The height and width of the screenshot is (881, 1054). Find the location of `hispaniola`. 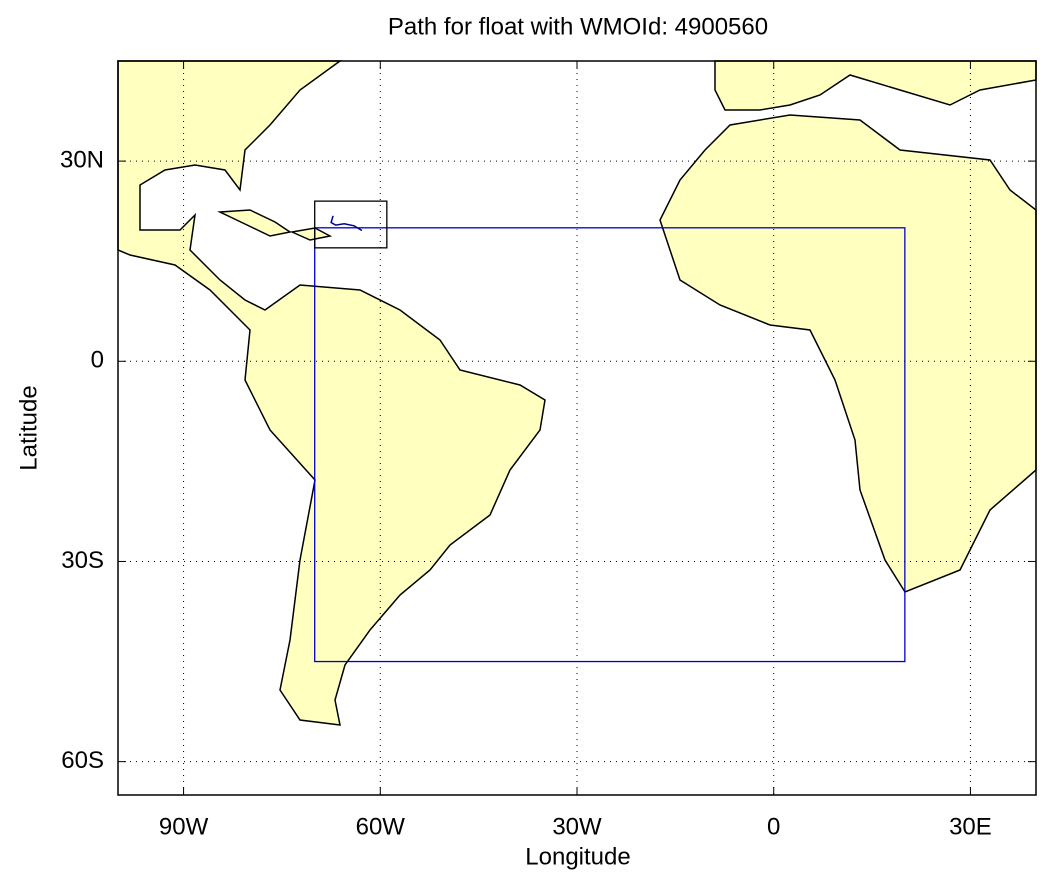

hispaniola is located at coordinates (311, 234).